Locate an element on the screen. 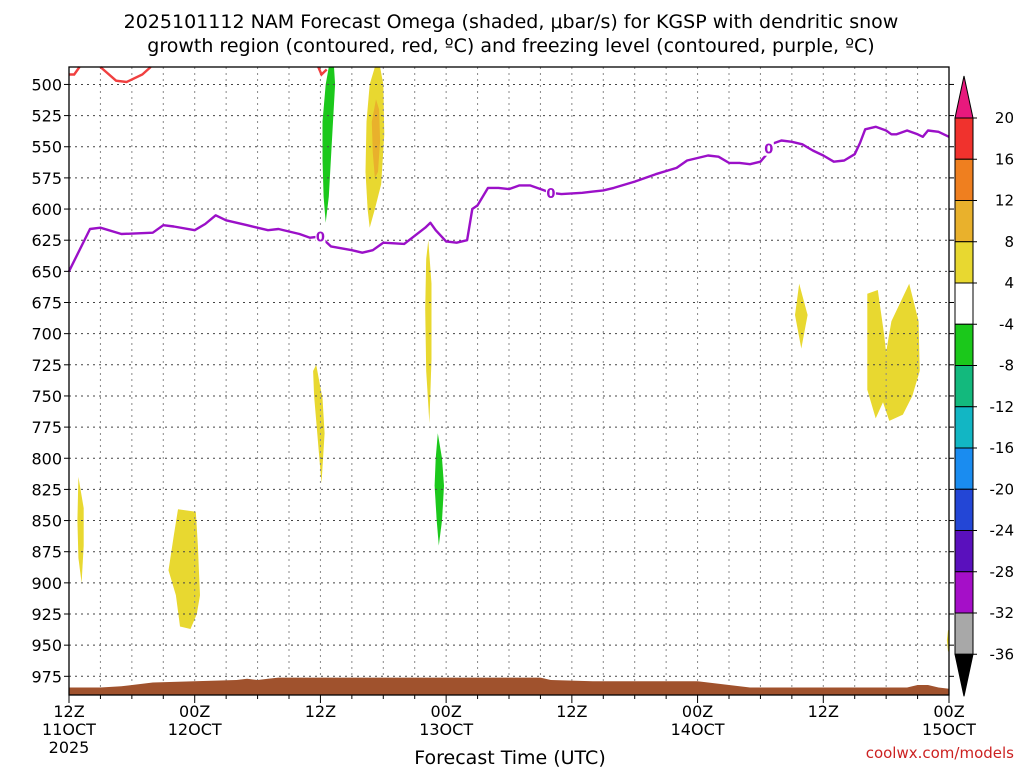 The image size is (1024, 773). y-tick-label-750: 750 is located at coordinates (46, 396).